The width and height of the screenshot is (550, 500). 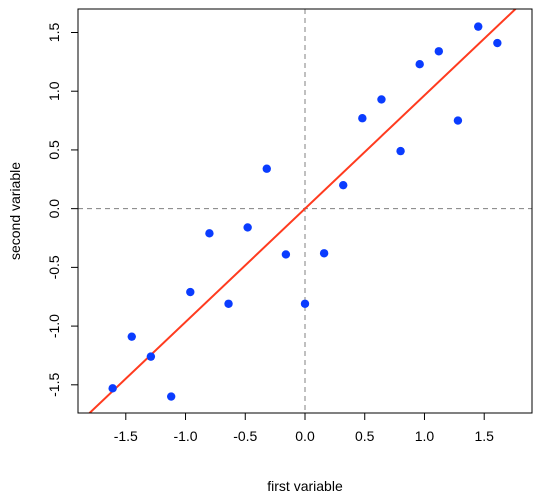 What do you see at coordinates (185, 436) in the screenshot?
I see `x-tick-label: -1.0` at bounding box center [185, 436].